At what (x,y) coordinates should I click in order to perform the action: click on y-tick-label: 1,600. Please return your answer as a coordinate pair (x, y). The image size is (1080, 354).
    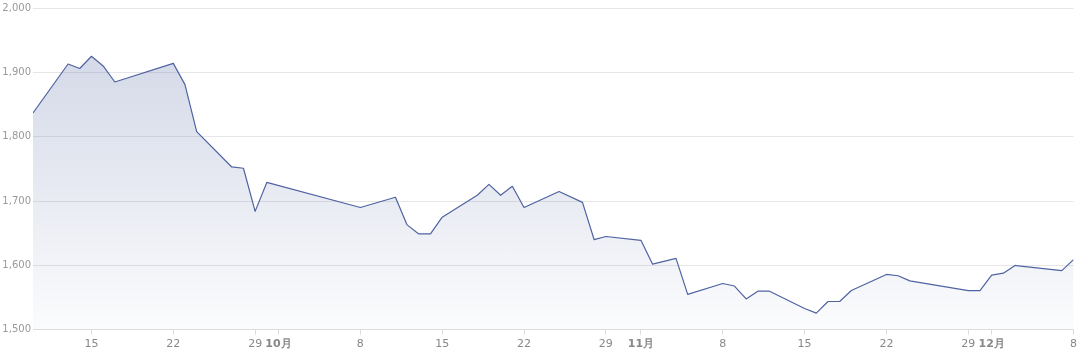
    Looking at the image, I should click on (16, 265).